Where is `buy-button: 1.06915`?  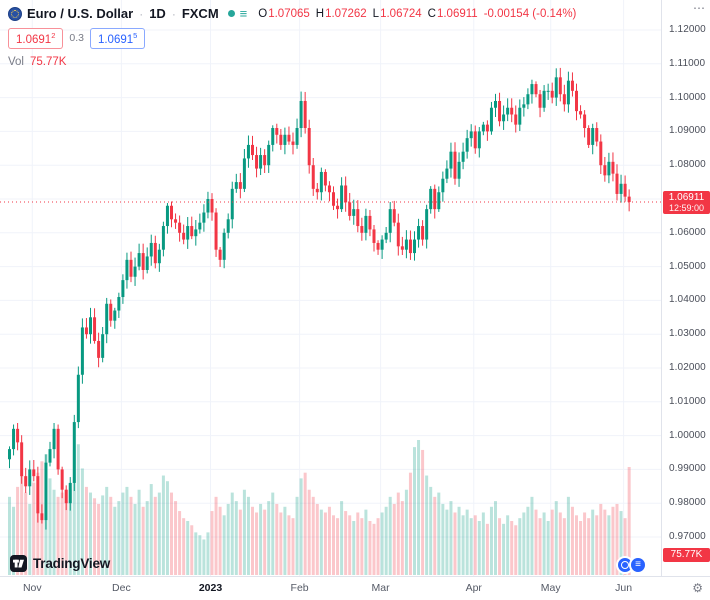 buy-button: 1.06915 is located at coordinates (117, 38).